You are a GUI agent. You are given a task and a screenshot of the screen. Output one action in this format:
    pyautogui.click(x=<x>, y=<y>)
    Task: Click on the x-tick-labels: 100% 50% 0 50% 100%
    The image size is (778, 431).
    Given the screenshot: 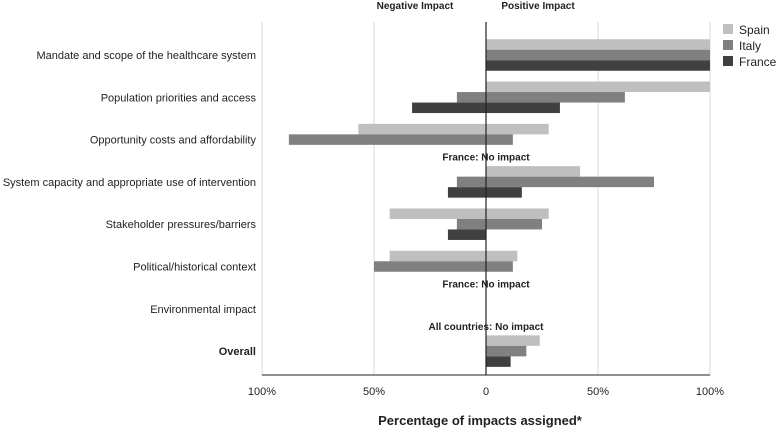 What is the action you would take?
    pyautogui.click(x=486, y=392)
    